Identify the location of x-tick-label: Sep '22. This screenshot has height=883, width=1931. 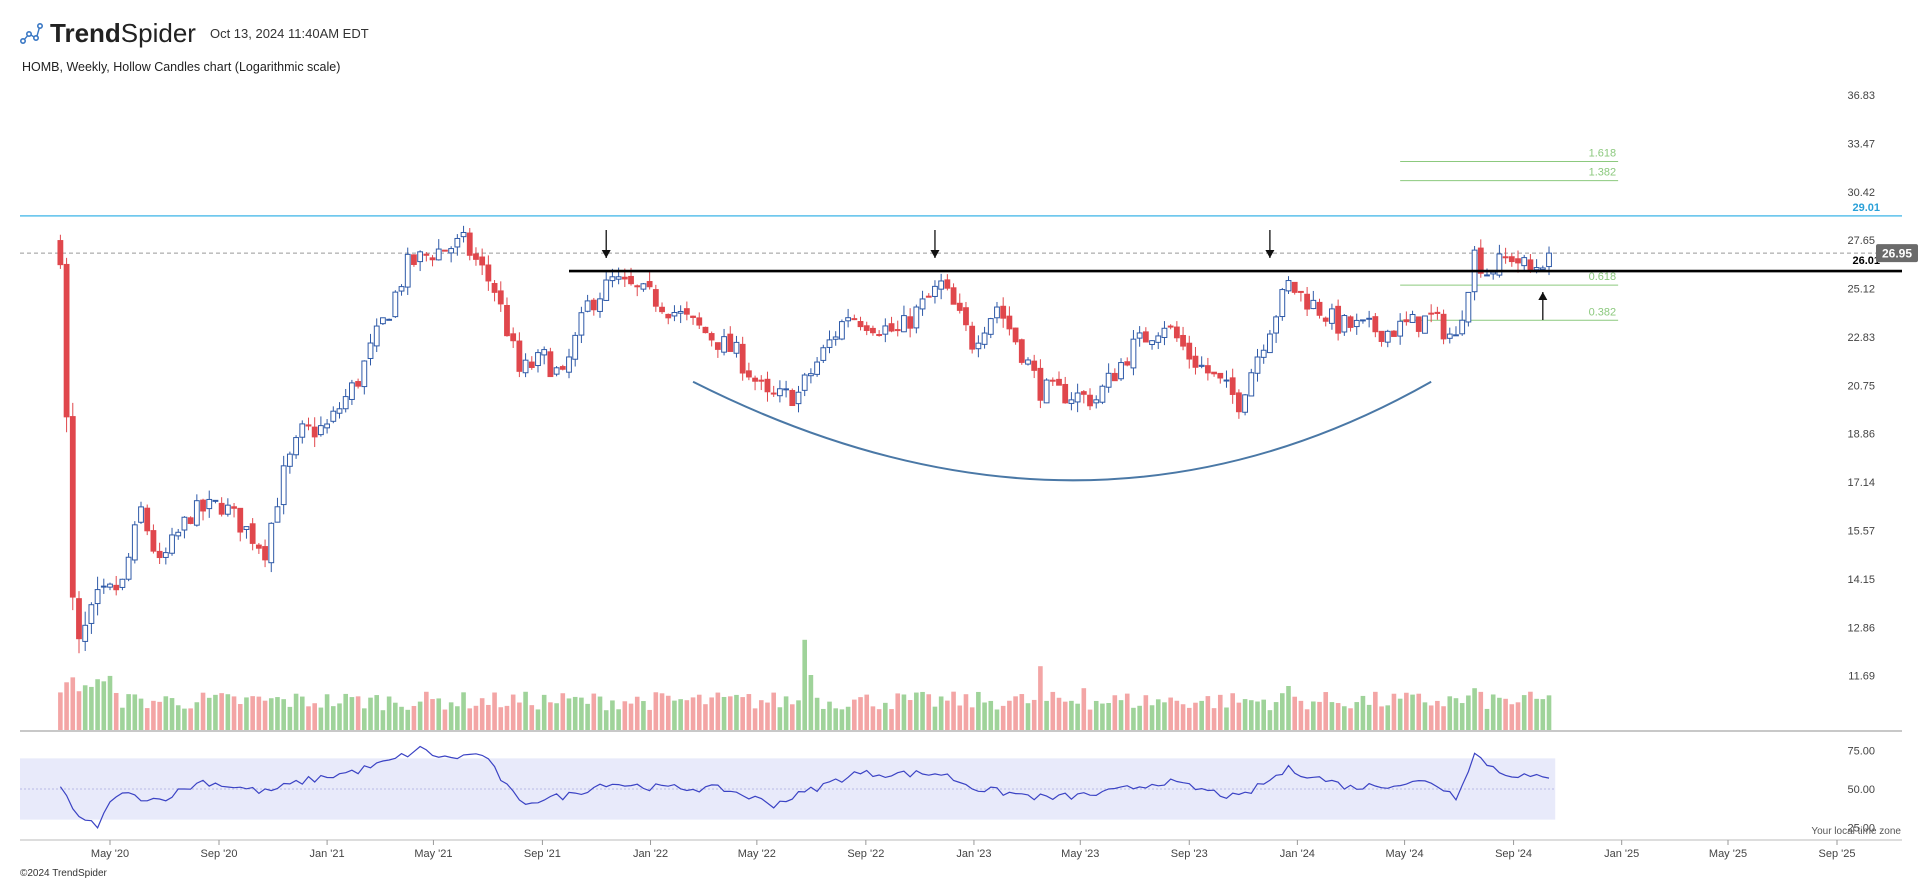
(865, 854).